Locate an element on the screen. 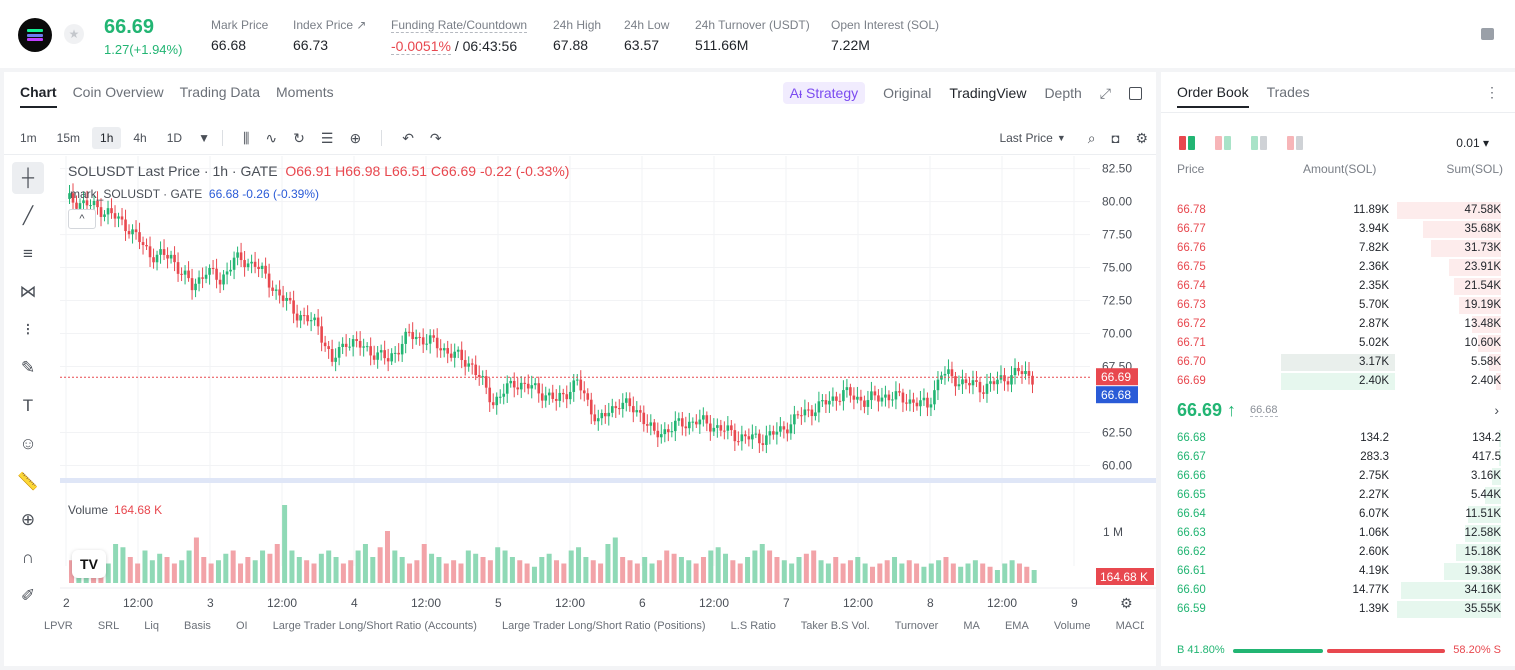 Image resolution: width=1515 pixels, height=670 pixels. ask-row: 66.77 3.94K 35.68K is located at coordinates (1338, 229).